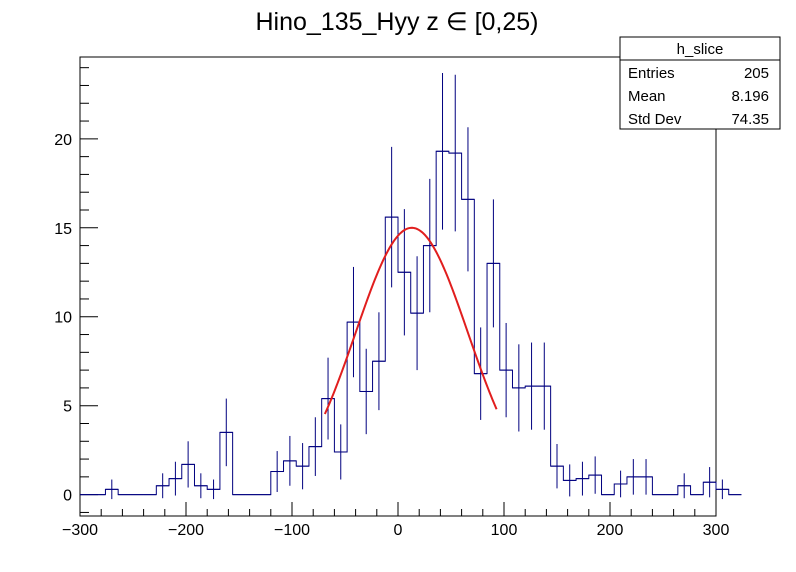 The width and height of the screenshot is (796, 572). What do you see at coordinates (63, 140) in the screenshot?
I see `y-tick-label: 20` at bounding box center [63, 140].